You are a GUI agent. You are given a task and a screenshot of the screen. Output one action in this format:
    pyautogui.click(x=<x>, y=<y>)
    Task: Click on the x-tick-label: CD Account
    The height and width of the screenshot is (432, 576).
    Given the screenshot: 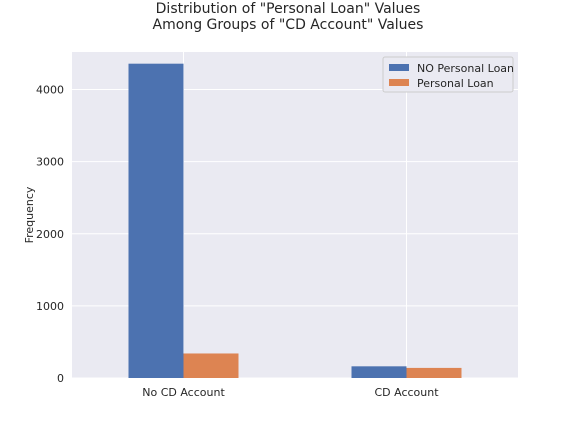 What is the action you would take?
    pyautogui.click(x=406, y=392)
    